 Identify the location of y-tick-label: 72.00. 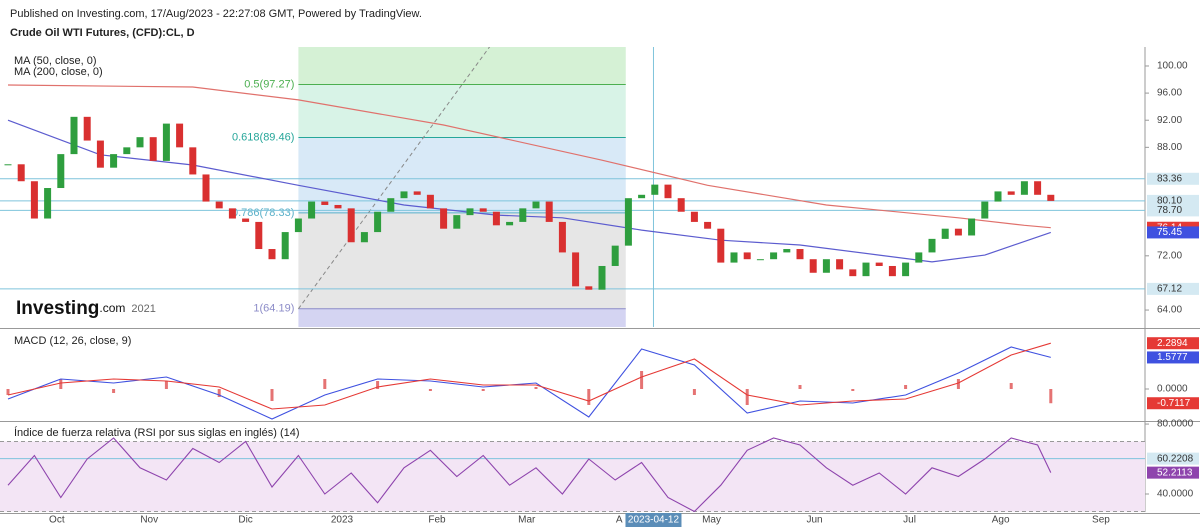
(1169, 255).